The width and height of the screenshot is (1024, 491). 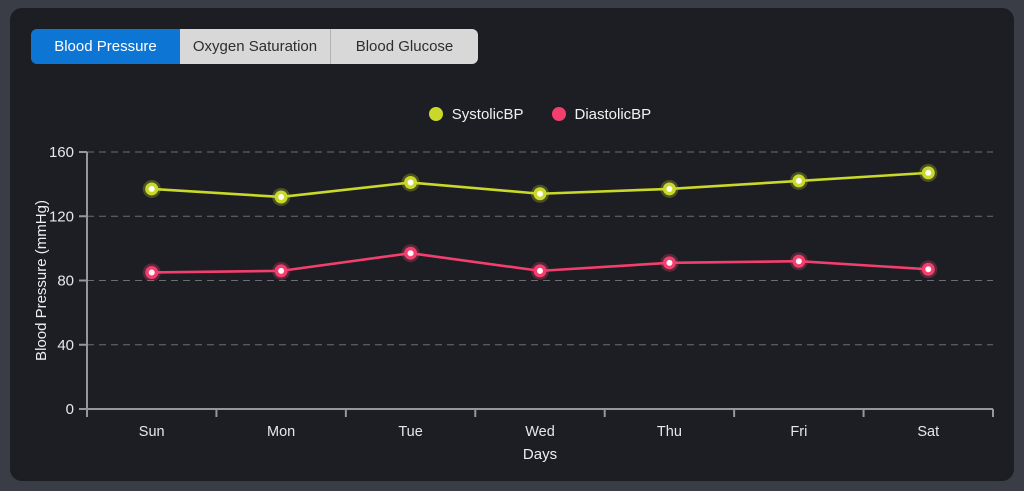 What do you see at coordinates (435, 114) in the screenshot?
I see `systolic-legend-dot-icon` at bounding box center [435, 114].